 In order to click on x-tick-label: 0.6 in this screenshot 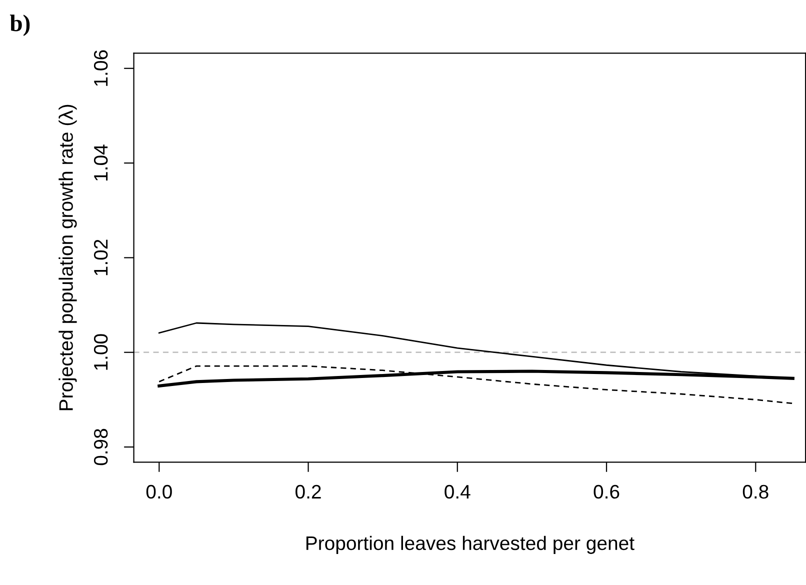, I will do `click(607, 491)`.